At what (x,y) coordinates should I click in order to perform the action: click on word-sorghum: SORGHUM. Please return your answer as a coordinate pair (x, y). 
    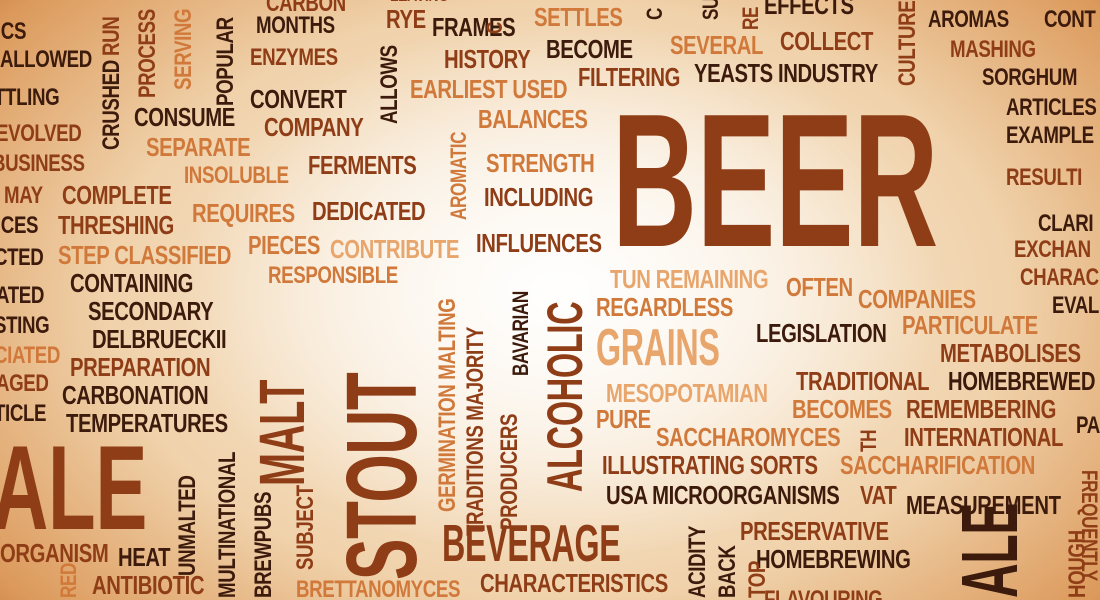
    Looking at the image, I should click on (1030, 77).